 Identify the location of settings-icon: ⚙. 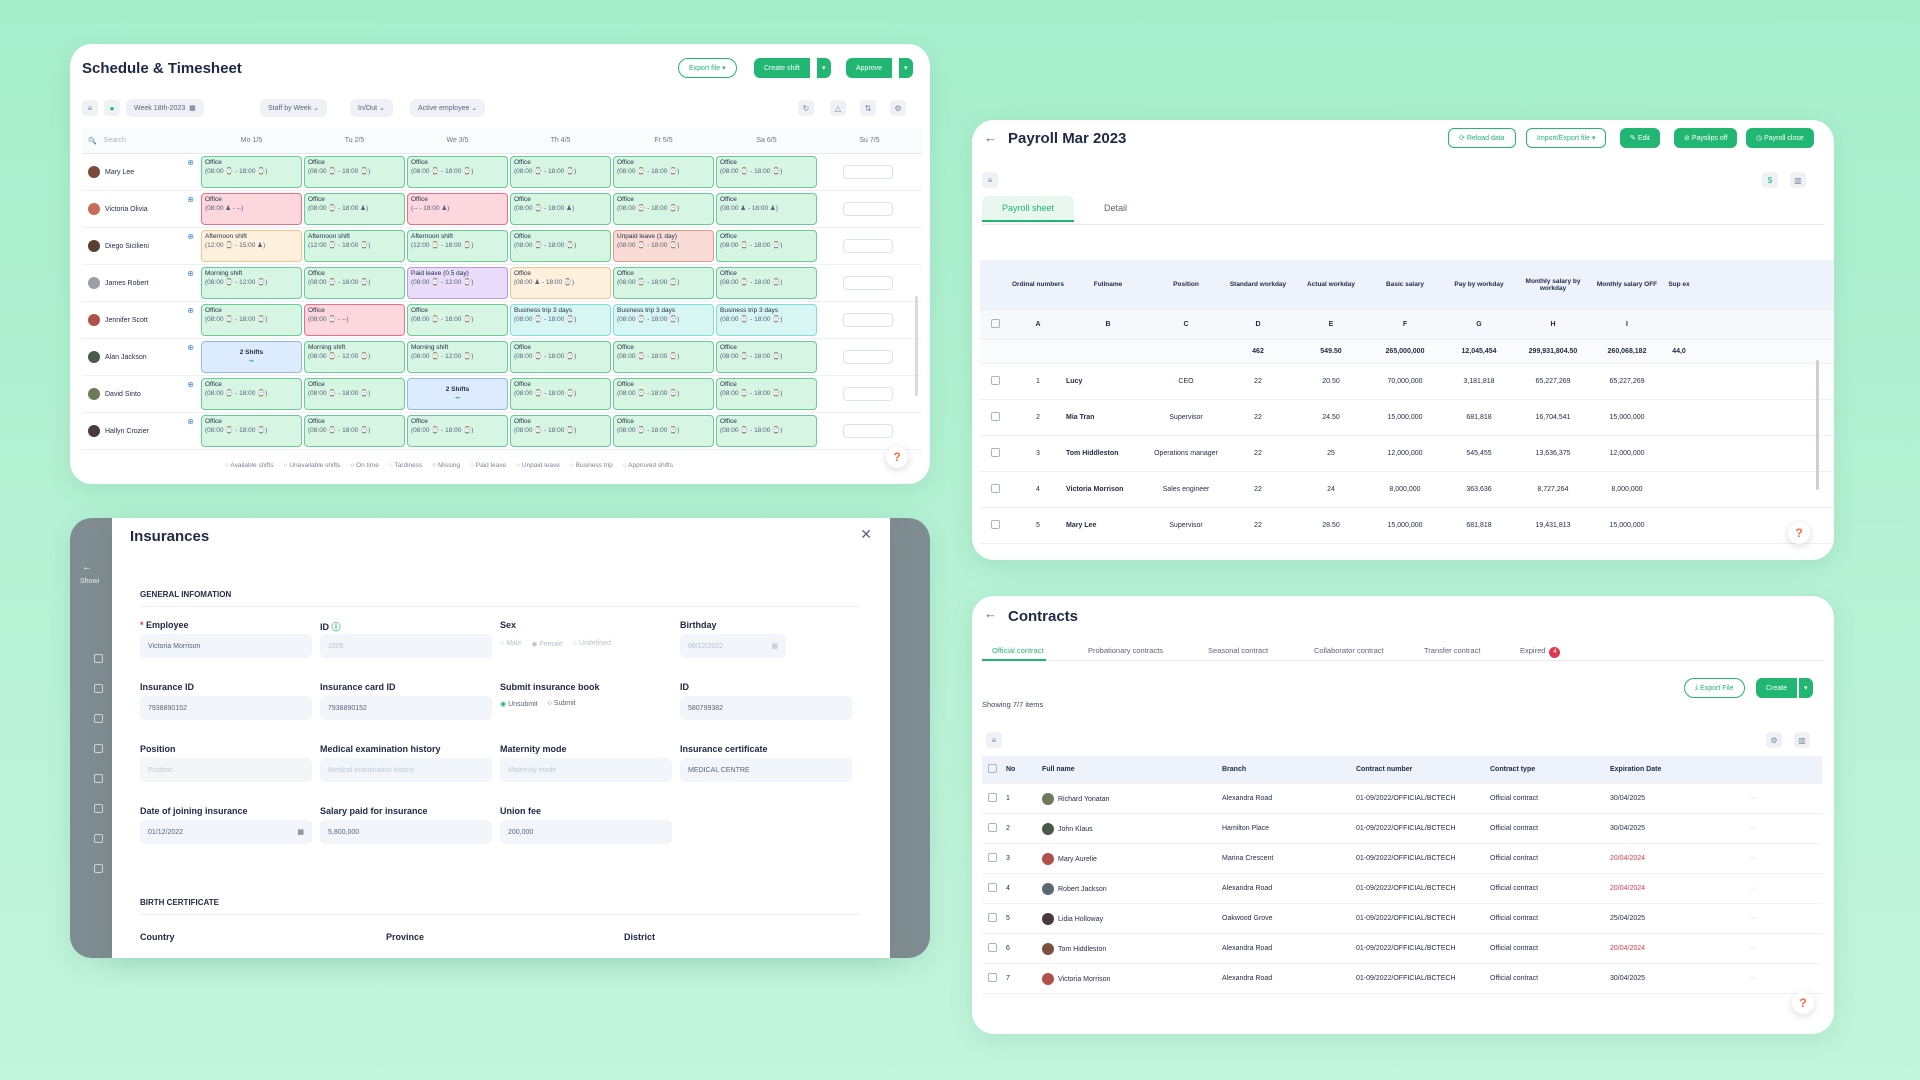
(1774, 740).